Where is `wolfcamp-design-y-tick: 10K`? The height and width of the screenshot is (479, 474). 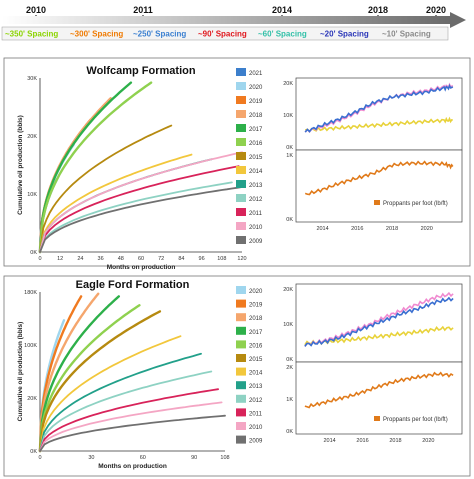
wolfcamp-design-y-tick: 10K is located at coordinates (288, 116).